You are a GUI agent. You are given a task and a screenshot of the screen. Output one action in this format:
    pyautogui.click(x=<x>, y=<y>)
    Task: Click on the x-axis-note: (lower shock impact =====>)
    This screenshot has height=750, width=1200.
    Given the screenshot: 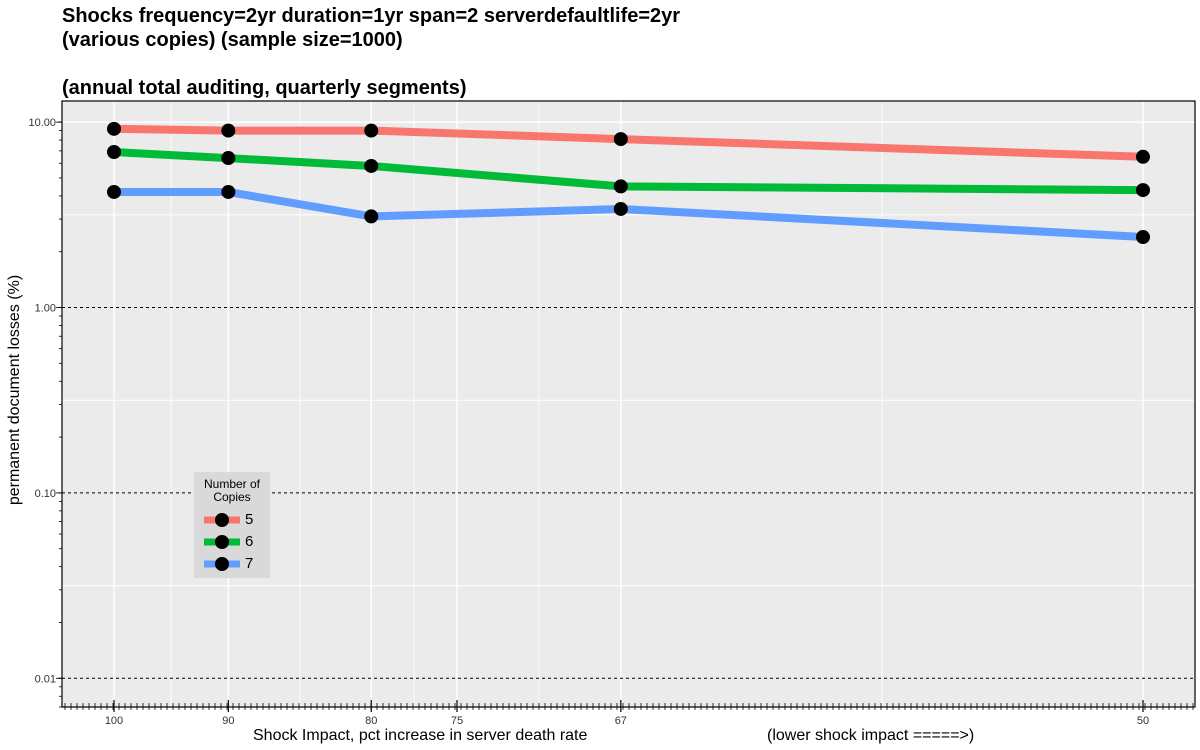 What is the action you would take?
    pyautogui.click(x=871, y=735)
    